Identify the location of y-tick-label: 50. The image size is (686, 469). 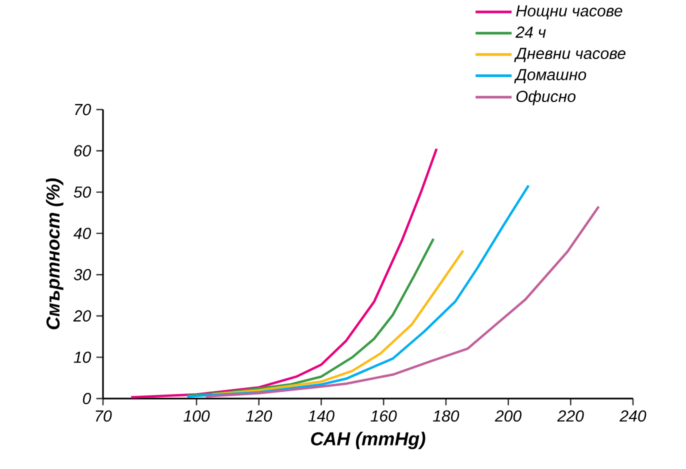
(83, 192).